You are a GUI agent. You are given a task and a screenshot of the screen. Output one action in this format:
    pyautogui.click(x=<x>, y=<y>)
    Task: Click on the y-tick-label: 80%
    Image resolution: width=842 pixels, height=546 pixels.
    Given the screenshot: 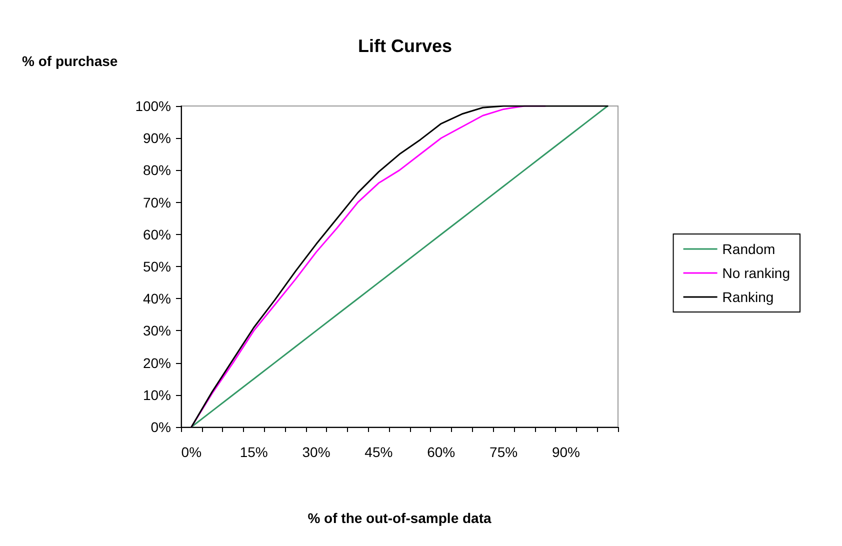 What is the action you would take?
    pyautogui.click(x=156, y=170)
    